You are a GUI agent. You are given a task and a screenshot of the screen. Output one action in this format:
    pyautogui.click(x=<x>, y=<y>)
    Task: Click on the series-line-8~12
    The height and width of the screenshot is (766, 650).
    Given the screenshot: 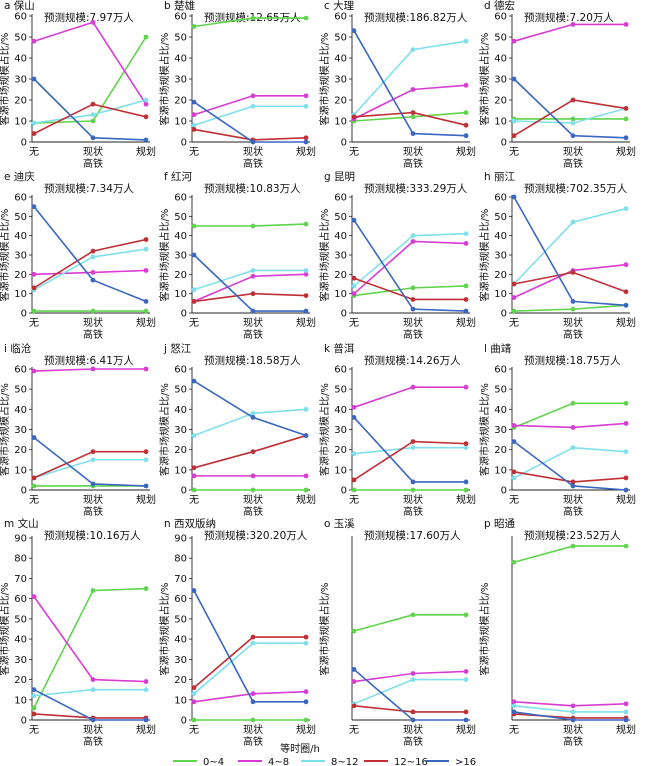 What is the action you would take?
    pyautogui.click(x=250, y=422)
    